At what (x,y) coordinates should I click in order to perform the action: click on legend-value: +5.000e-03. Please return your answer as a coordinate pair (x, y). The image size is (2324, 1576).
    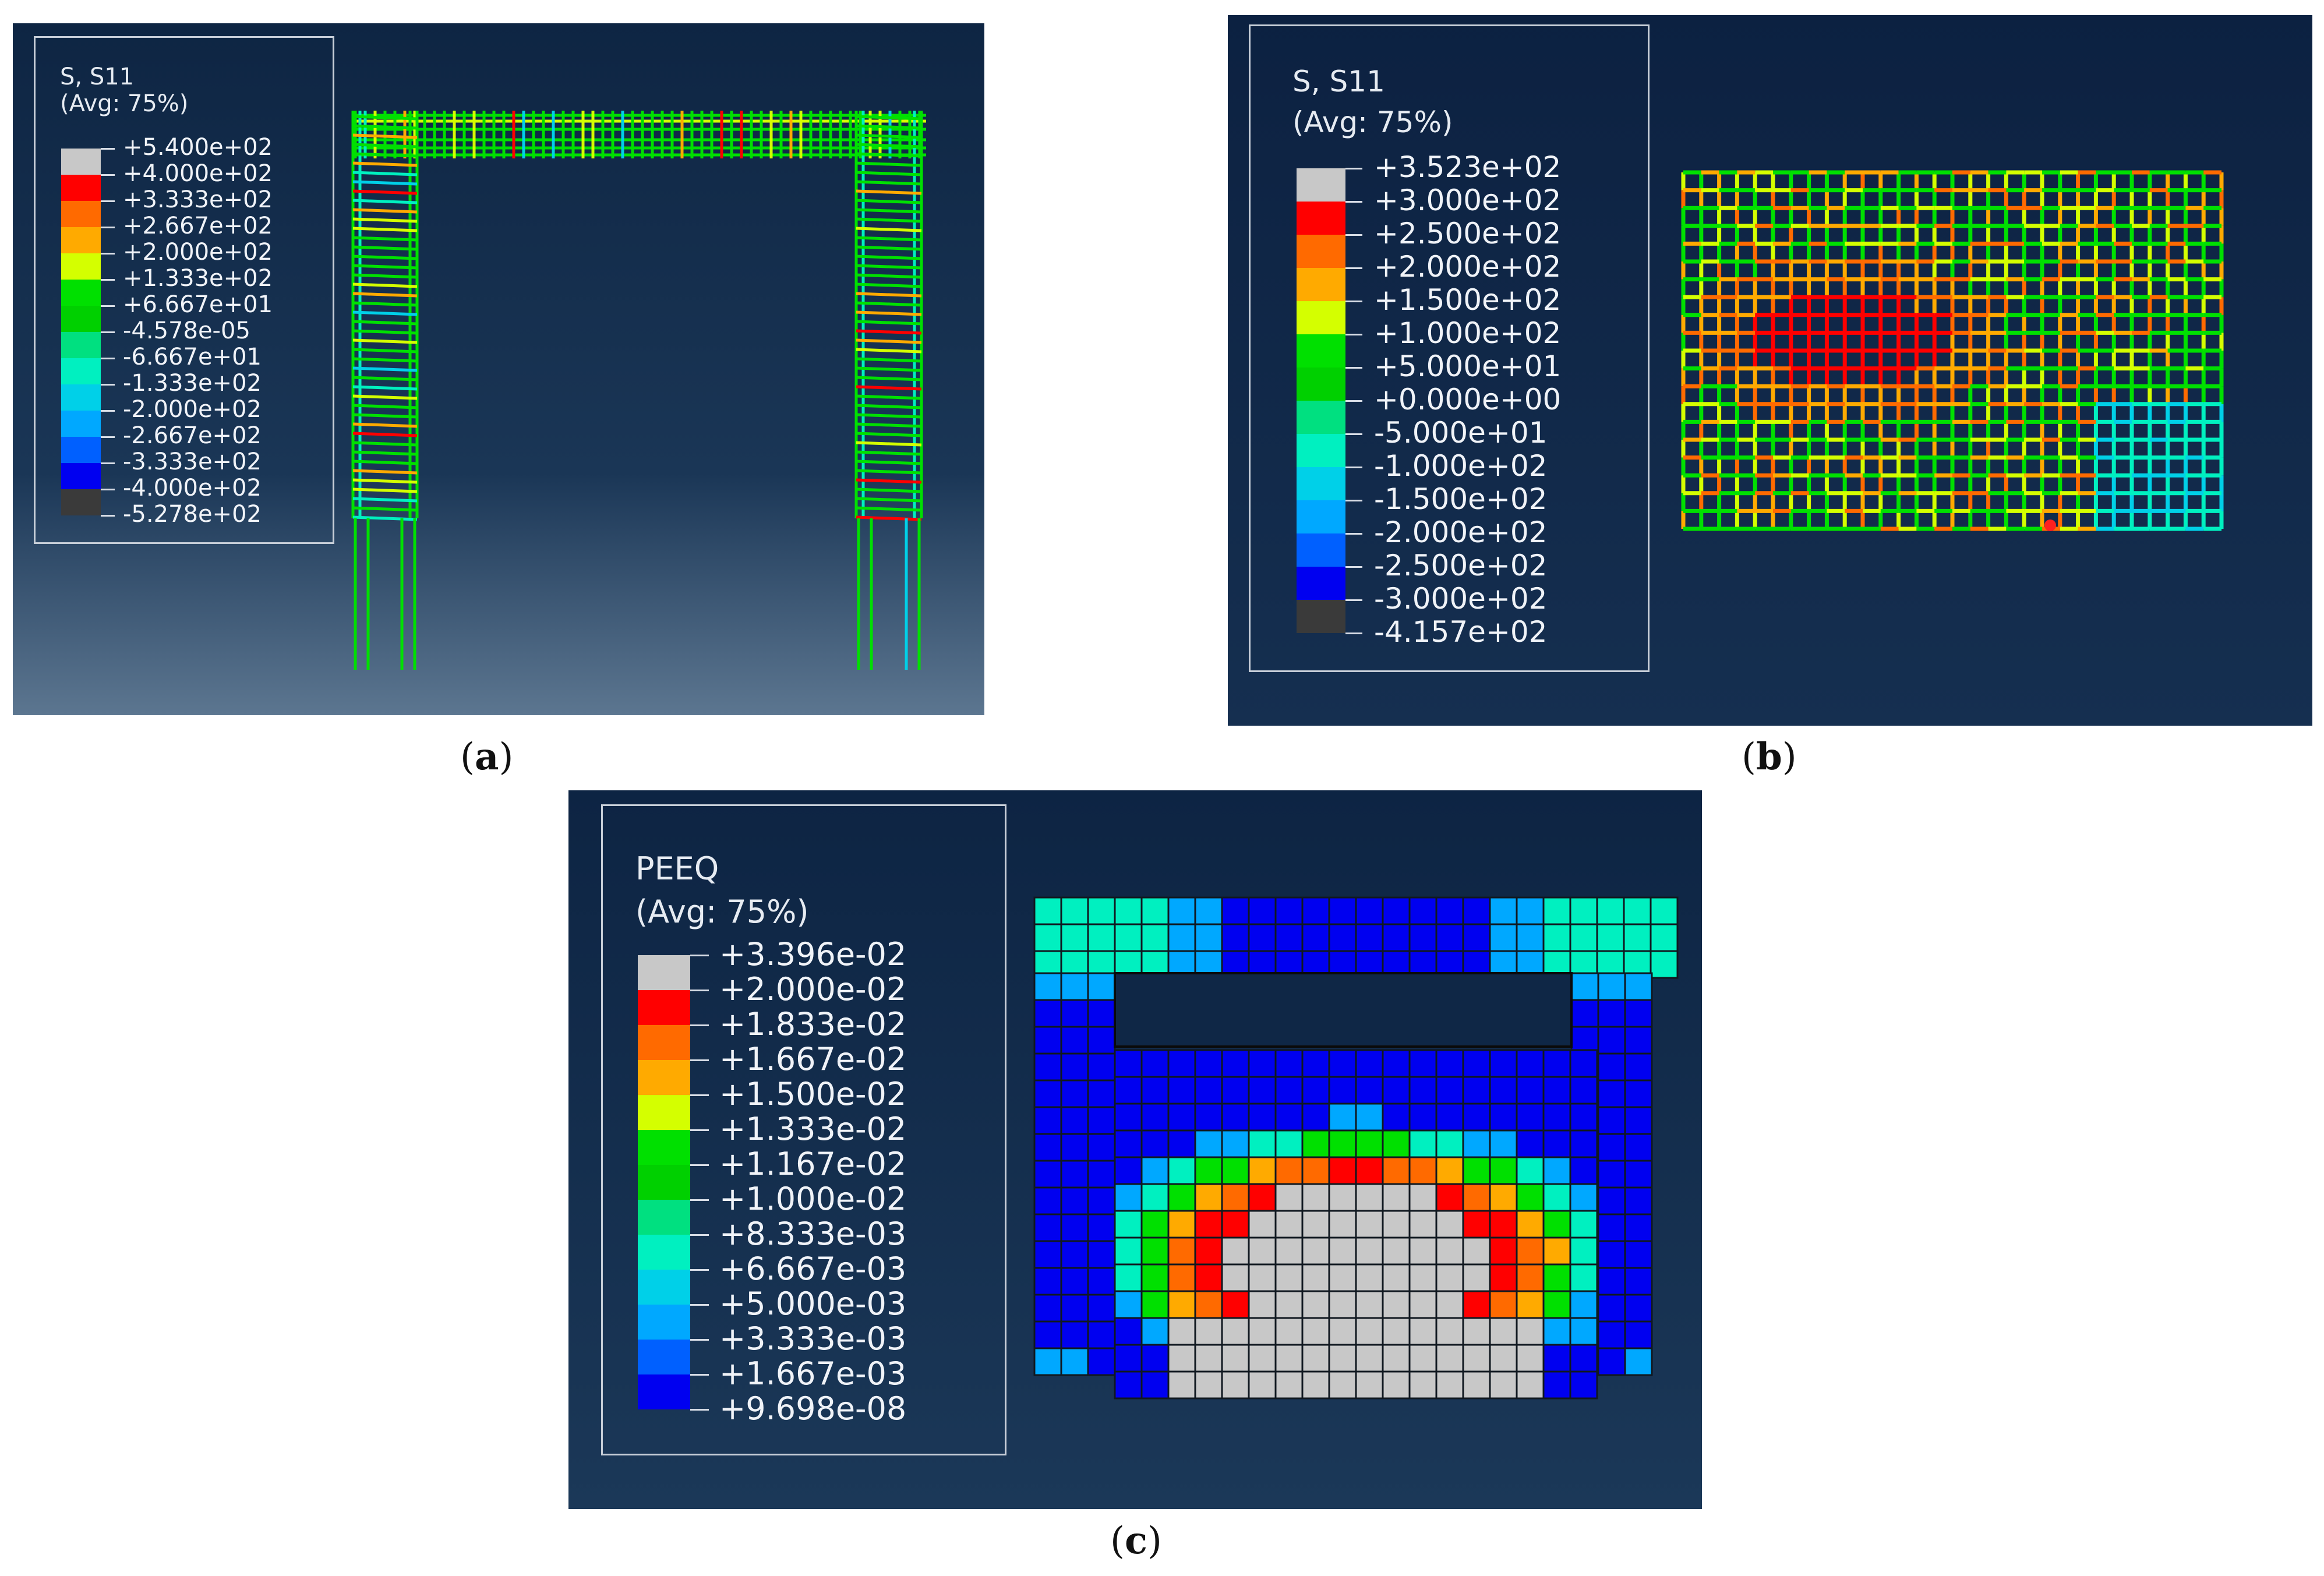
    Looking at the image, I should click on (813, 1303).